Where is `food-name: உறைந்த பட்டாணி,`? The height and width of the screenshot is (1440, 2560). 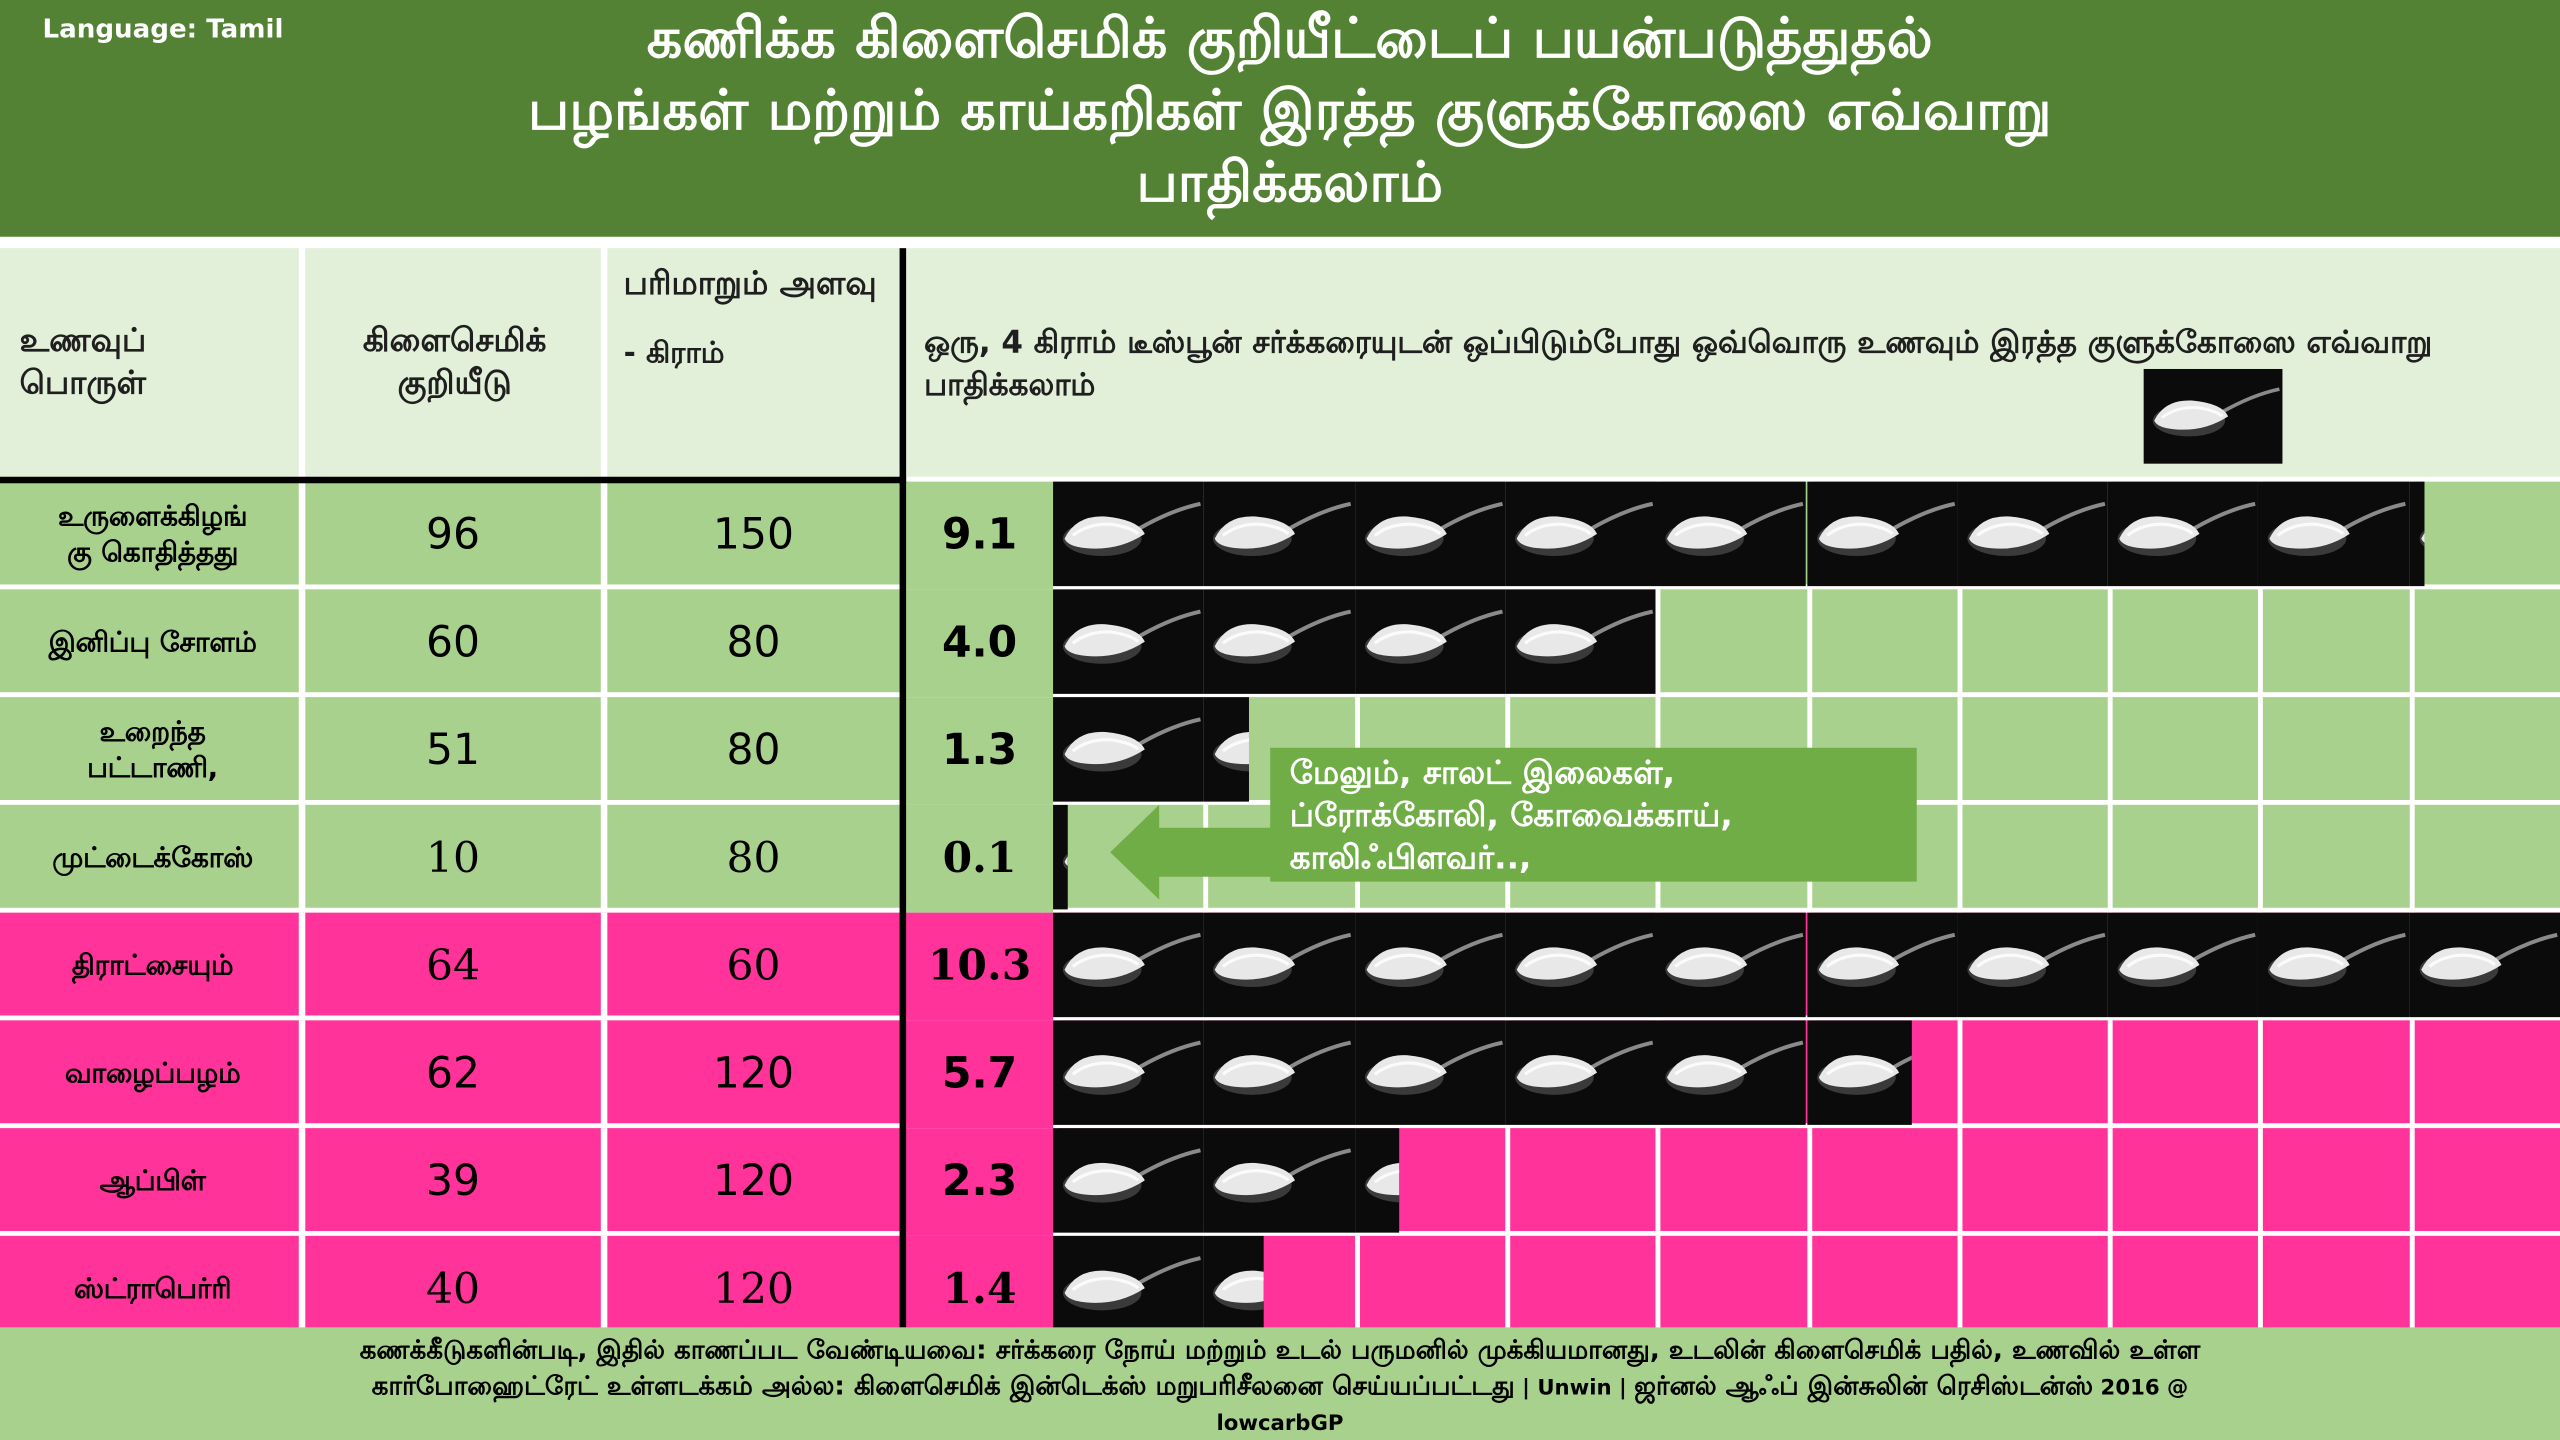 food-name: உறைந்த பட்டாணி, is located at coordinates (153, 751).